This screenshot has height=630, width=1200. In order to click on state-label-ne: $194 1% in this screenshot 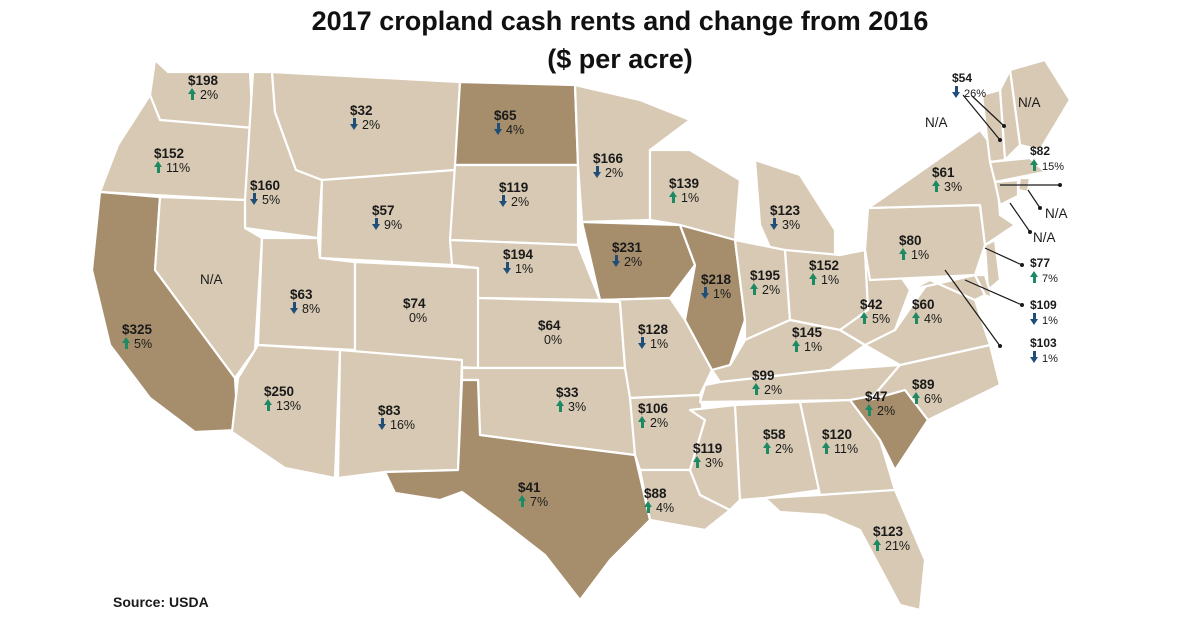, I will do `click(518, 262)`.